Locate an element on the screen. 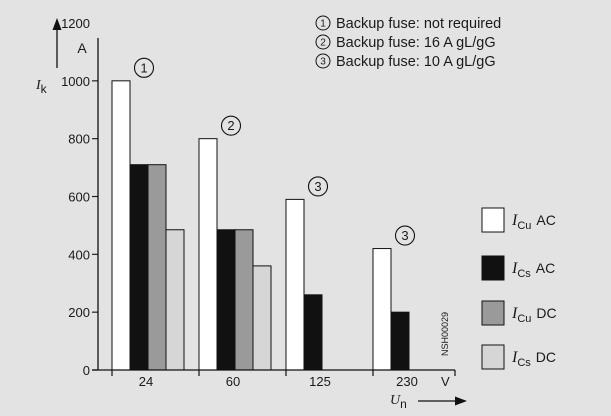 This screenshot has height=416, width=611. annotation-text: Backup fuse: 10 A gL/gG is located at coordinates (416, 62).